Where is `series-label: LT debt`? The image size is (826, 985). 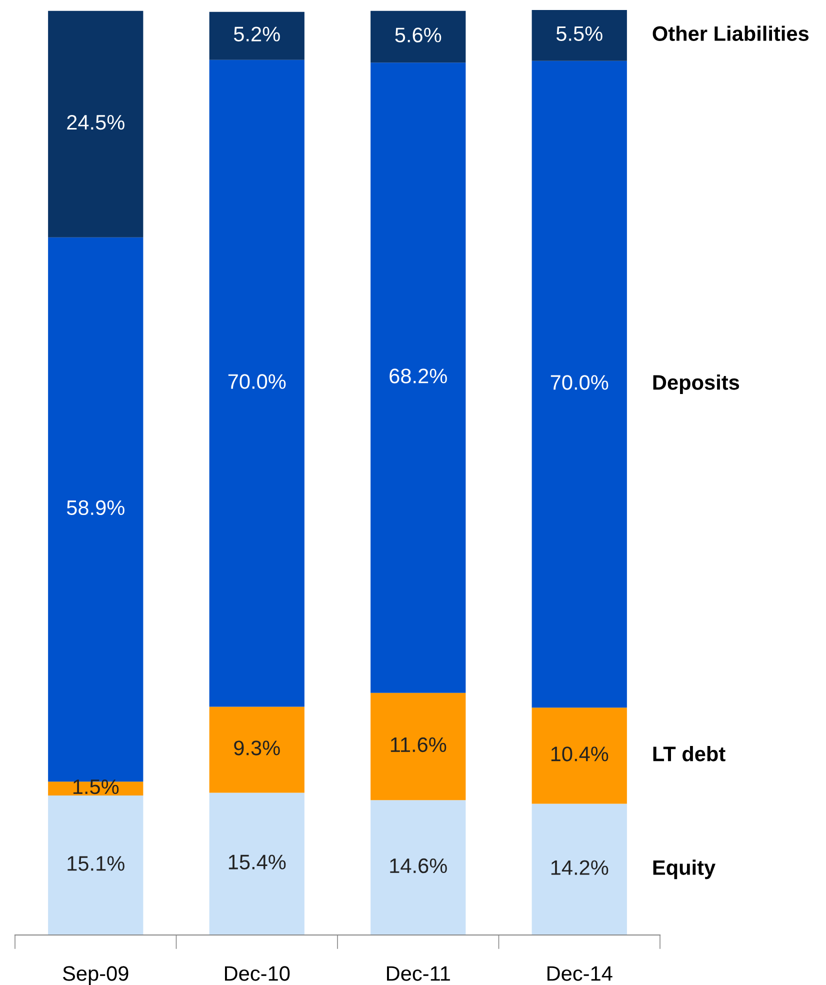 series-label: LT debt is located at coordinates (689, 754).